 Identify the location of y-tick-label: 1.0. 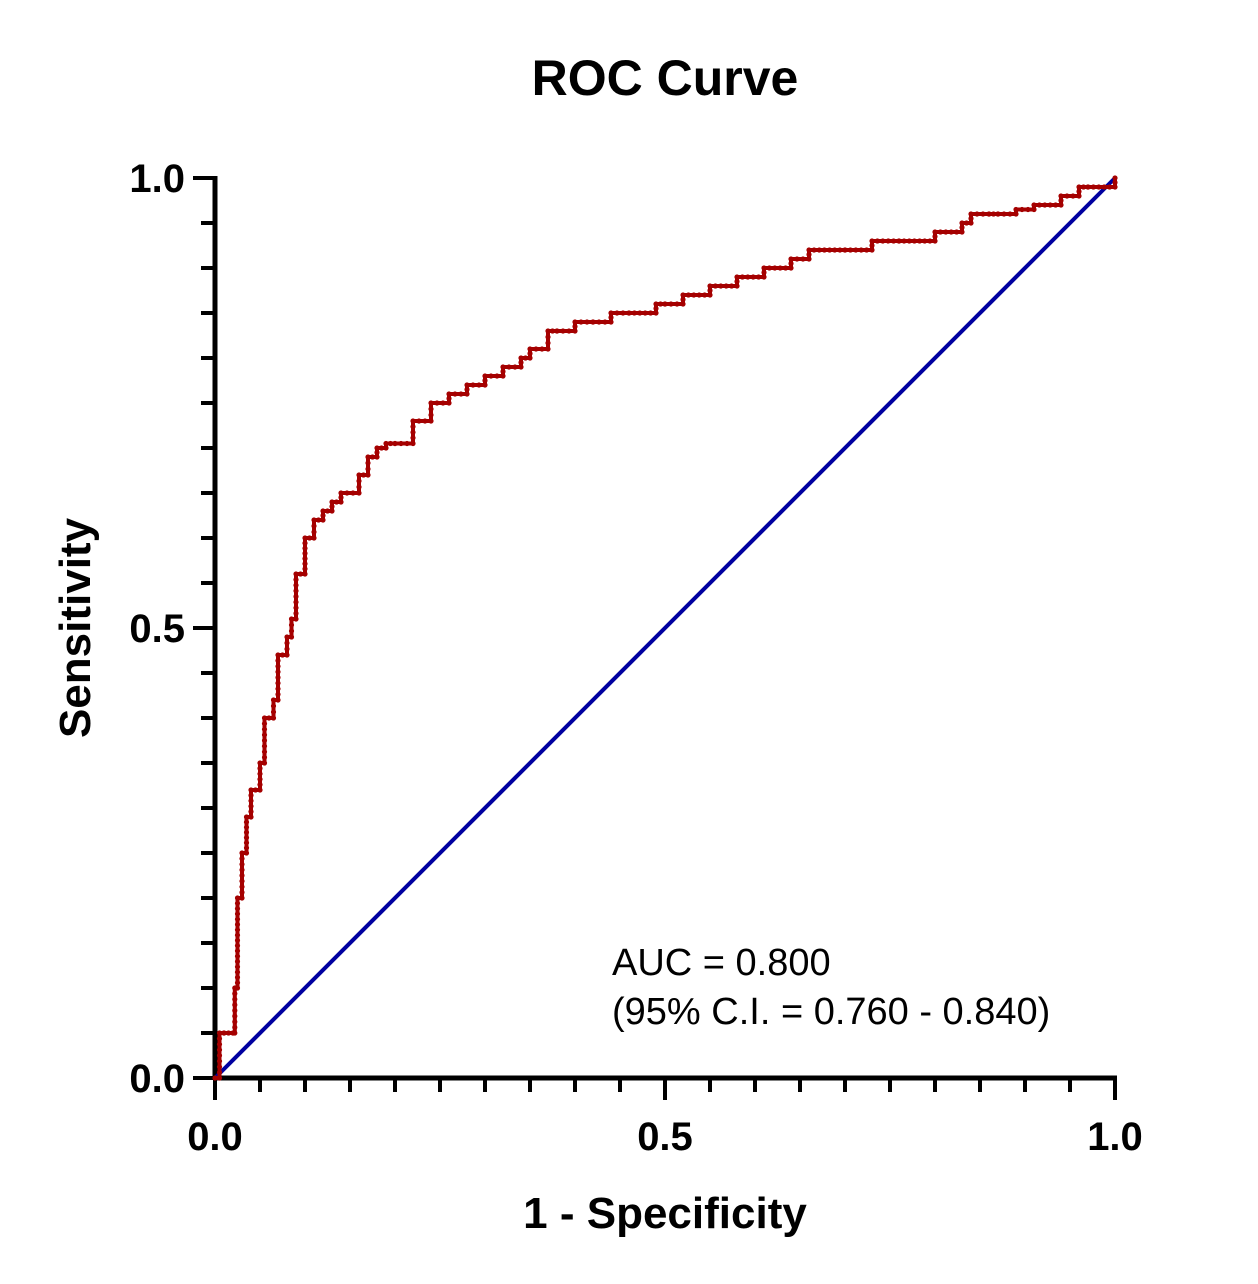
(157, 179).